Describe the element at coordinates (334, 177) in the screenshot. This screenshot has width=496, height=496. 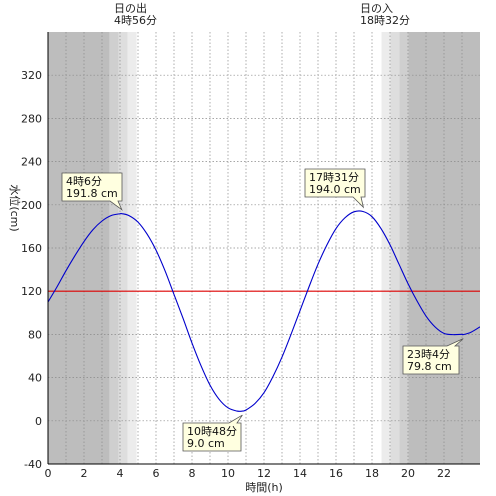
I see `callout-time: 17時31分` at that location.